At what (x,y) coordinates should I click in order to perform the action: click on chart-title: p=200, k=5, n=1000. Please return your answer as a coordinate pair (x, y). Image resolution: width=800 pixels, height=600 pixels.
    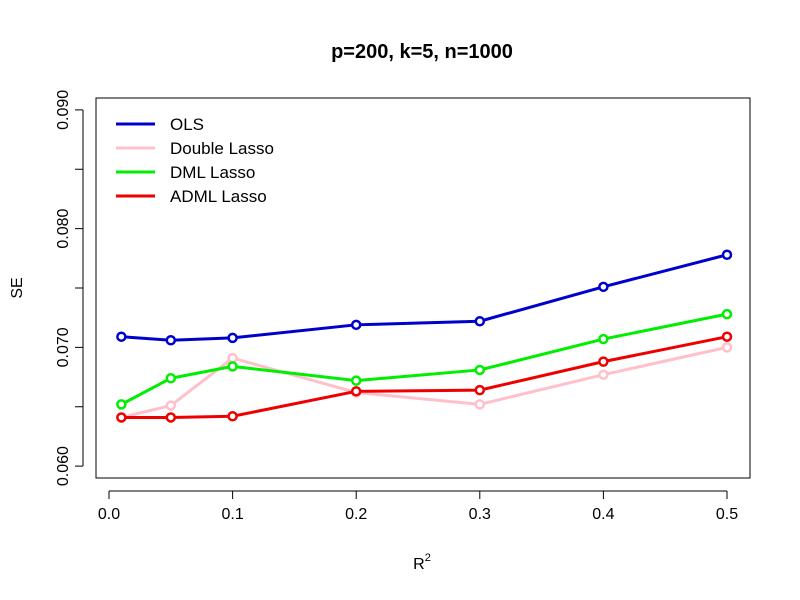
    Looking at the image, I should click on (422, 52).